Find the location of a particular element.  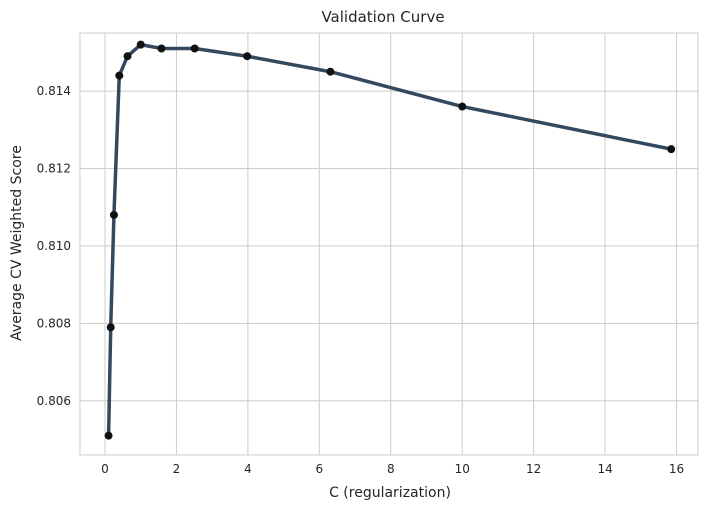

x-tick-label: 8 is located at coordinates (391, 469).